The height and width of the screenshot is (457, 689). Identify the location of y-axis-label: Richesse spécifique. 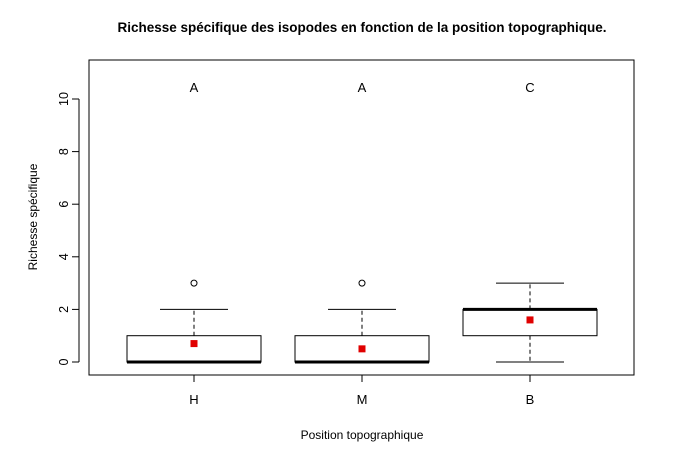
(33, 216).